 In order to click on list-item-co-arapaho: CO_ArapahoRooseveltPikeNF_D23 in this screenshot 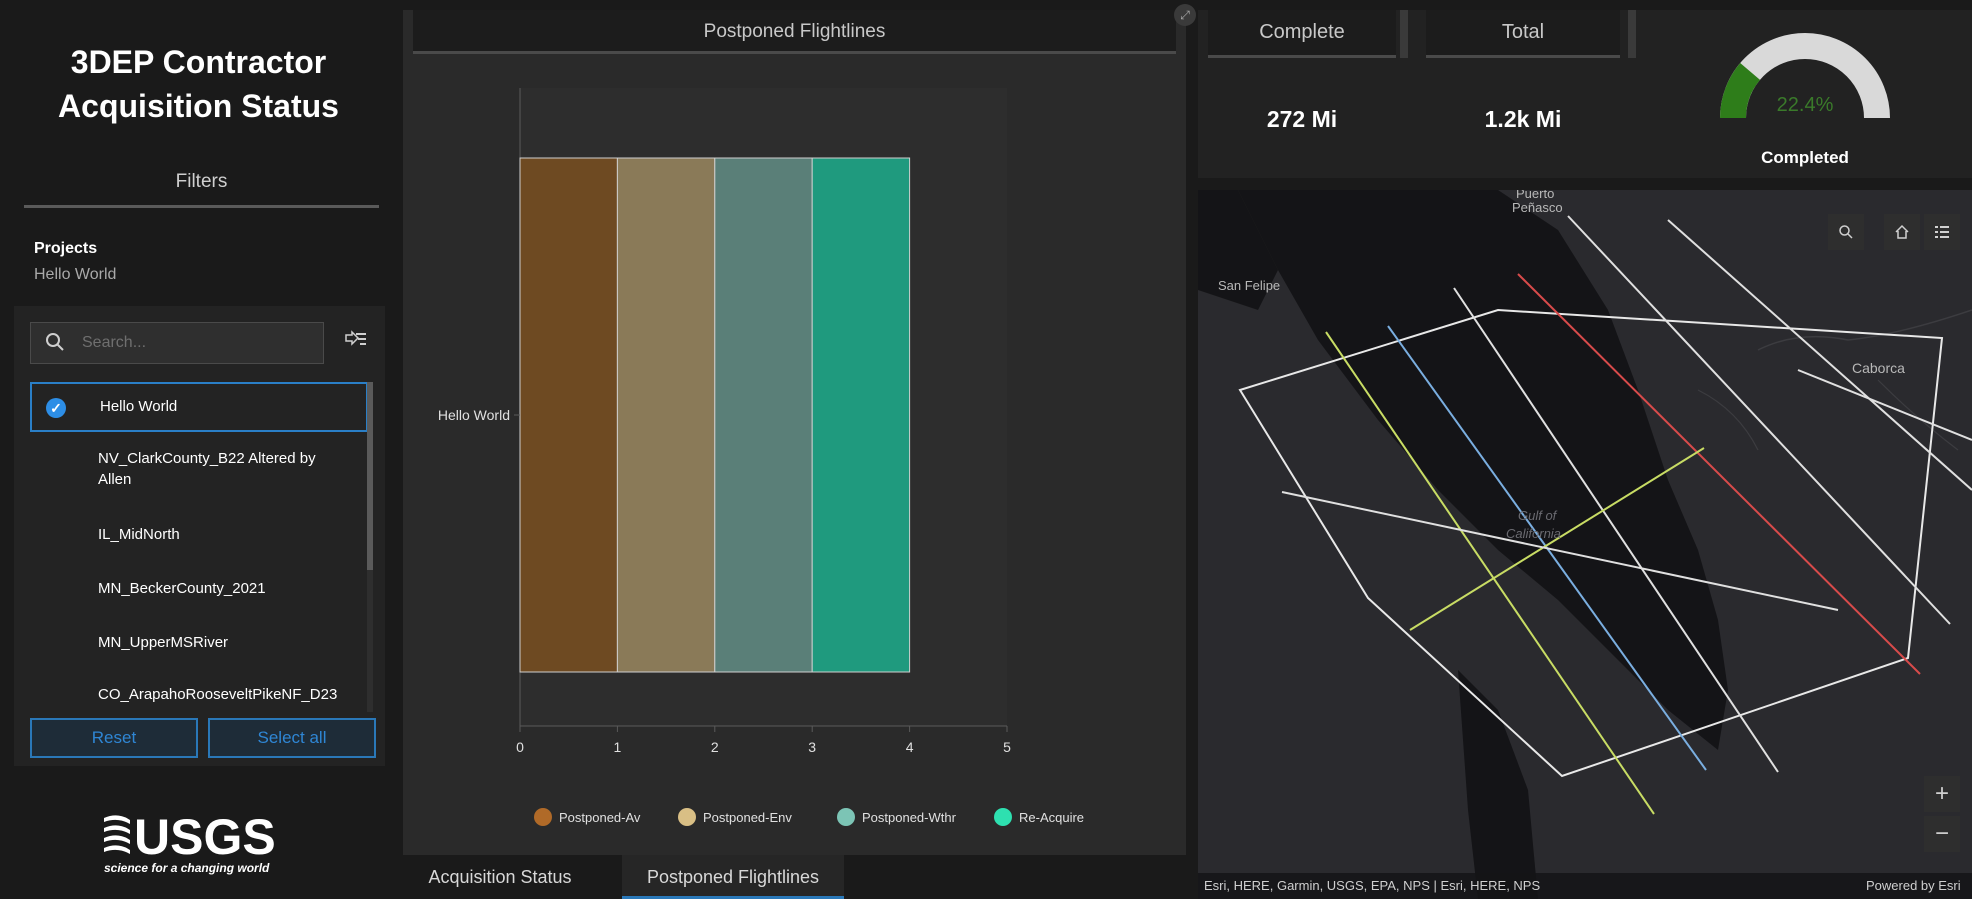, I will do `click(199, 694)`.